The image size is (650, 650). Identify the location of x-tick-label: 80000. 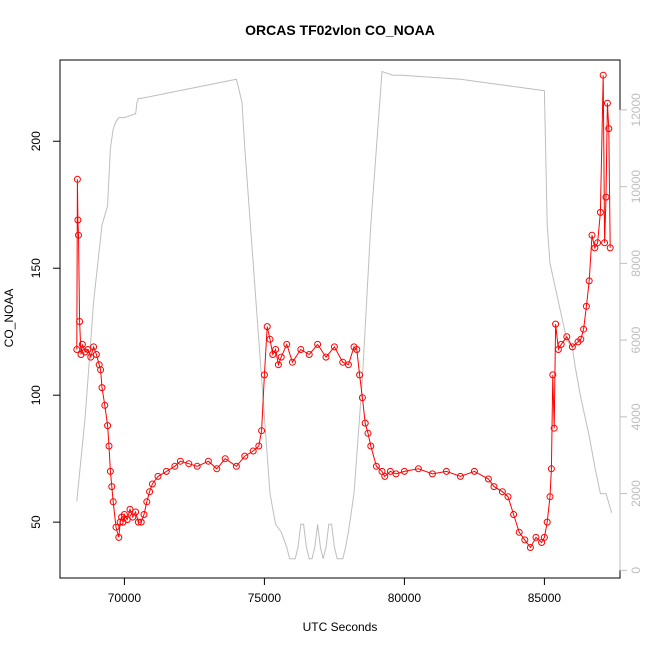
(405, 598).